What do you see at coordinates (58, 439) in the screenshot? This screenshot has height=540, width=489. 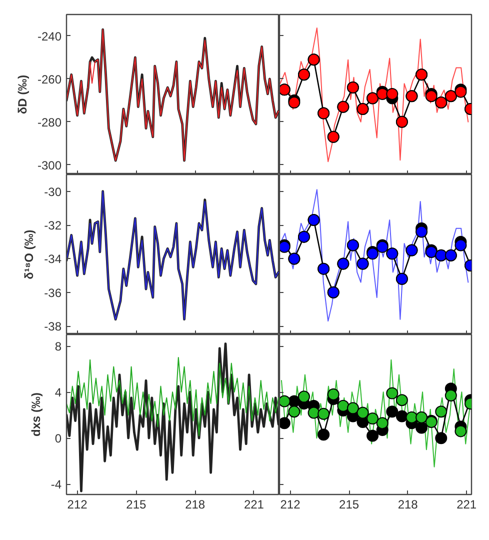 I see `y-tick-label: 0` at bounding box center [58, 439].